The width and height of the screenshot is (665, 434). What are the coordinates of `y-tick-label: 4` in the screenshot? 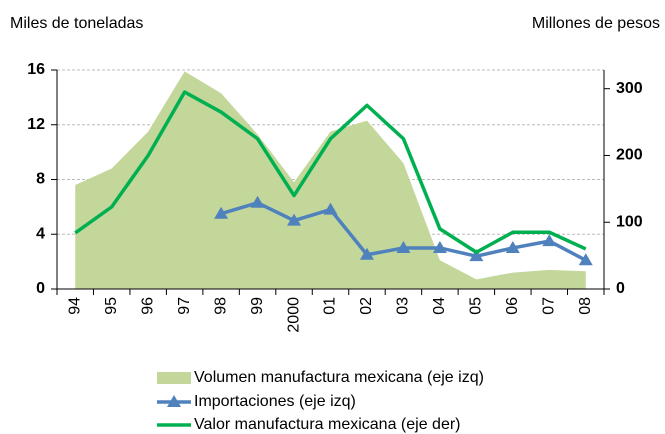 It's located at (40, 233).